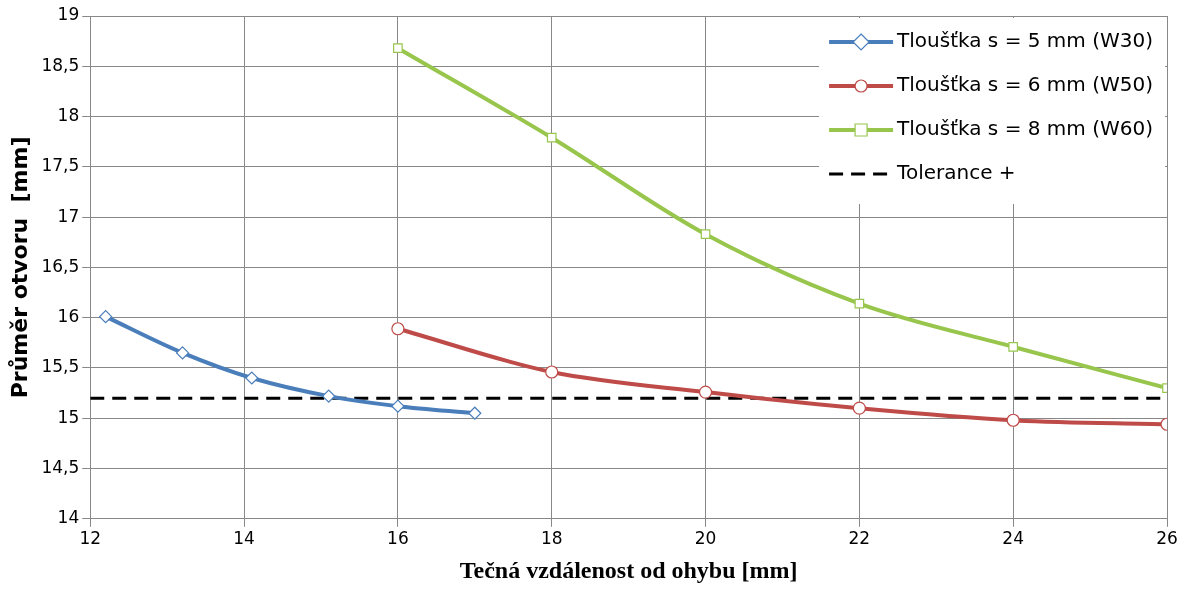  I want to click on y-tick-label: 16, so click(68, 316).